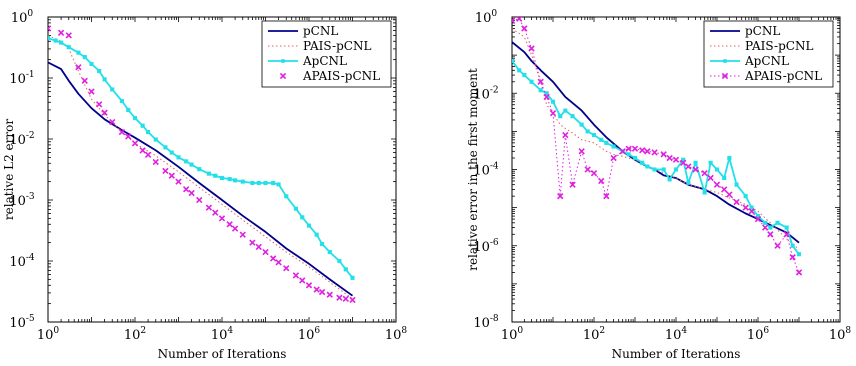  Describe the element at coordinates (143, 331) in the screenshot. I see `x-tick-exponent: 2` at that location.